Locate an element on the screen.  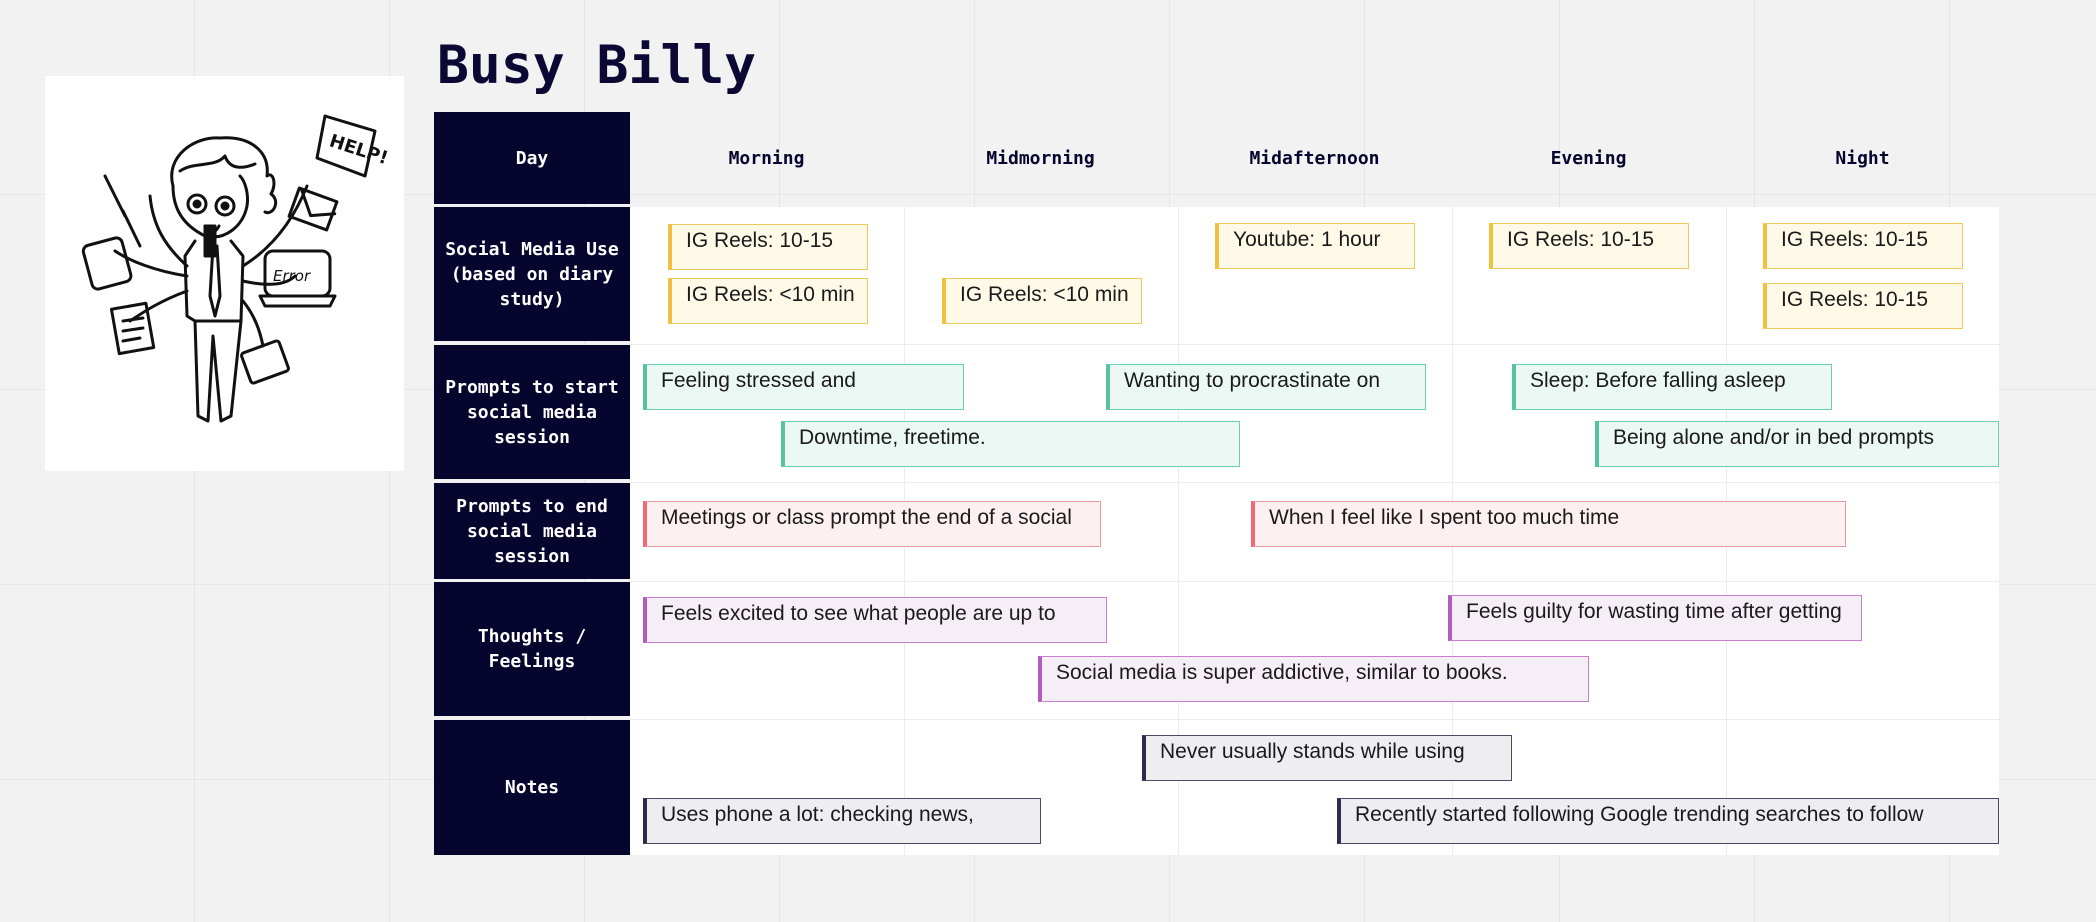
sticky-prompt-end: When I feel like I spent too much time is located at coordinates (1548, 524).